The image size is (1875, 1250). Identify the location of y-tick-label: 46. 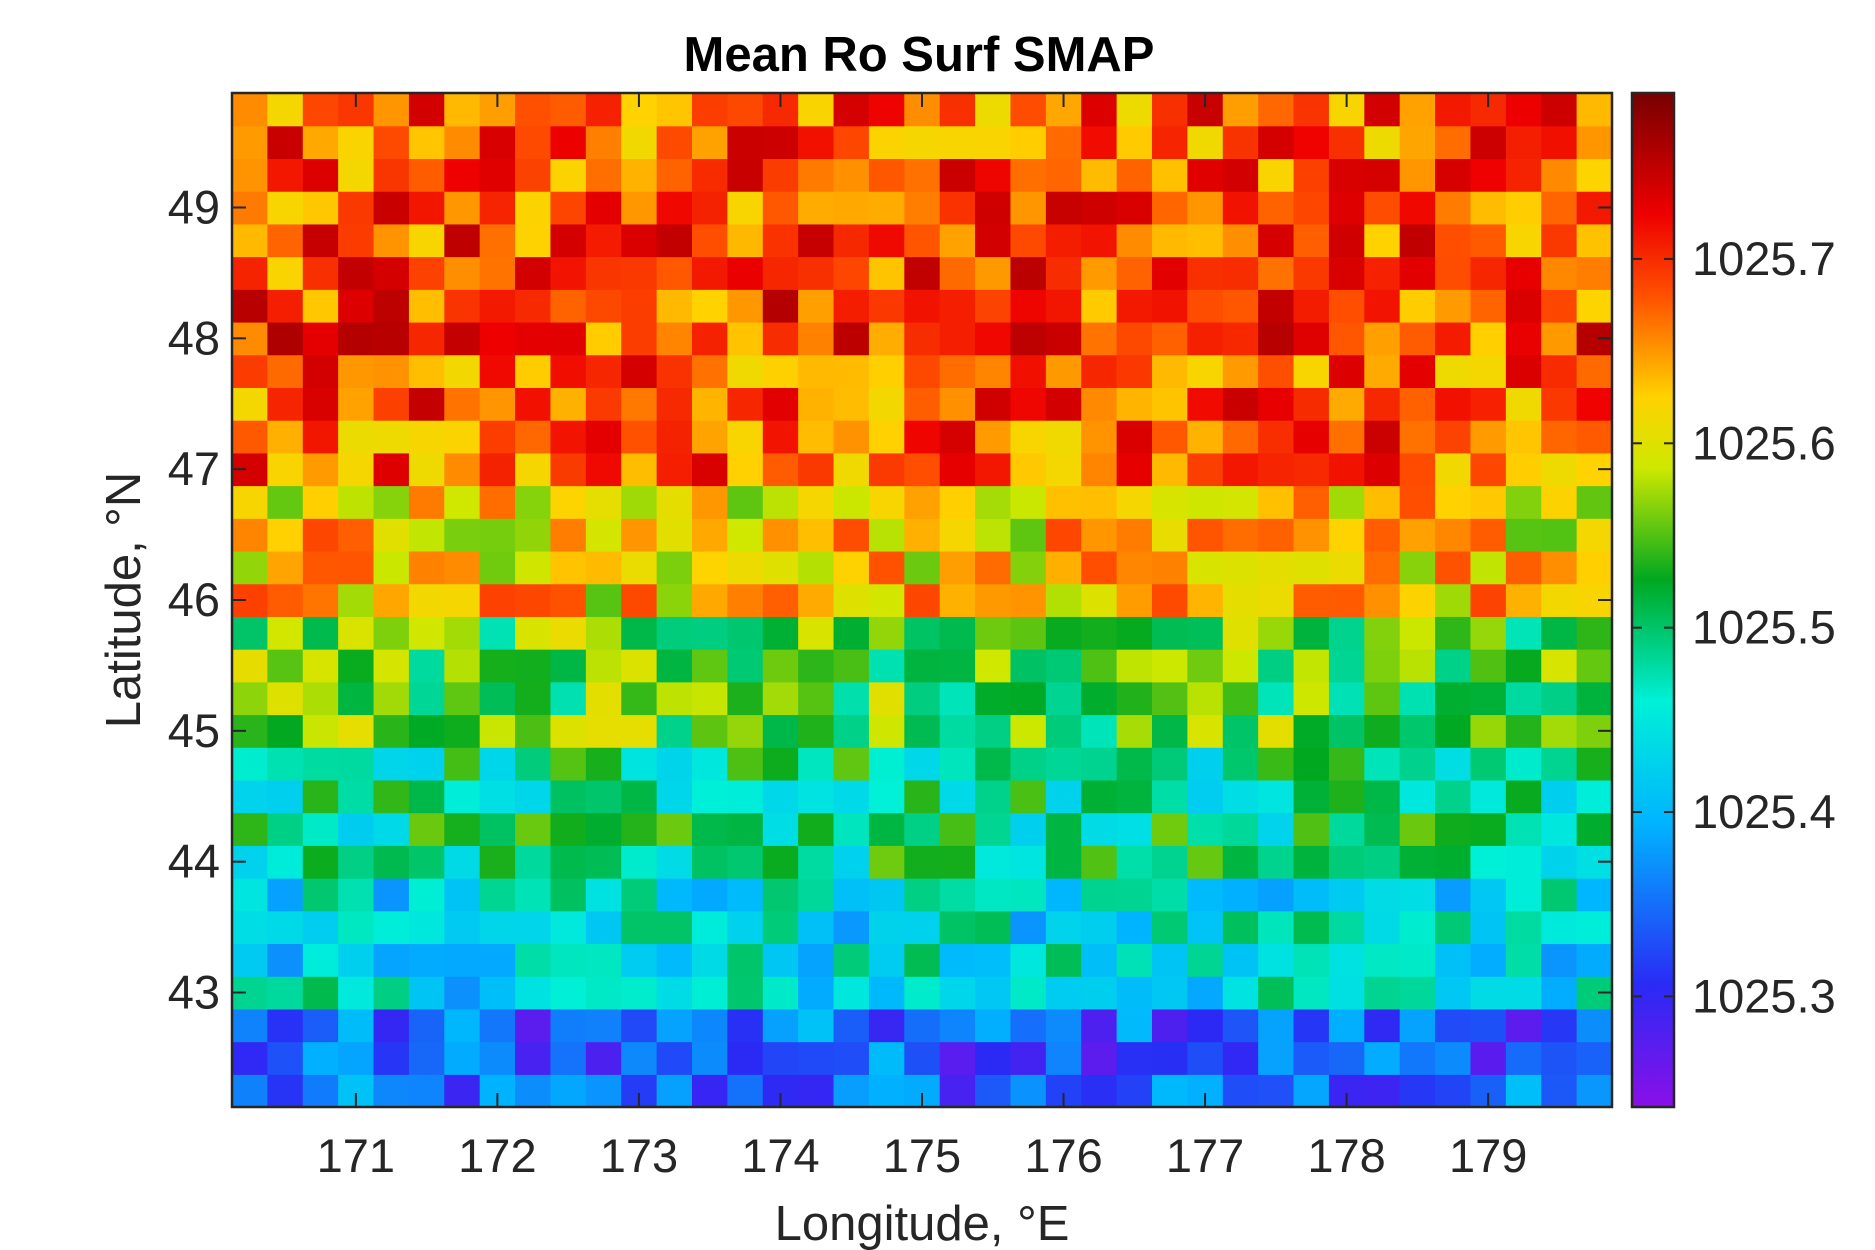
(194, 599).